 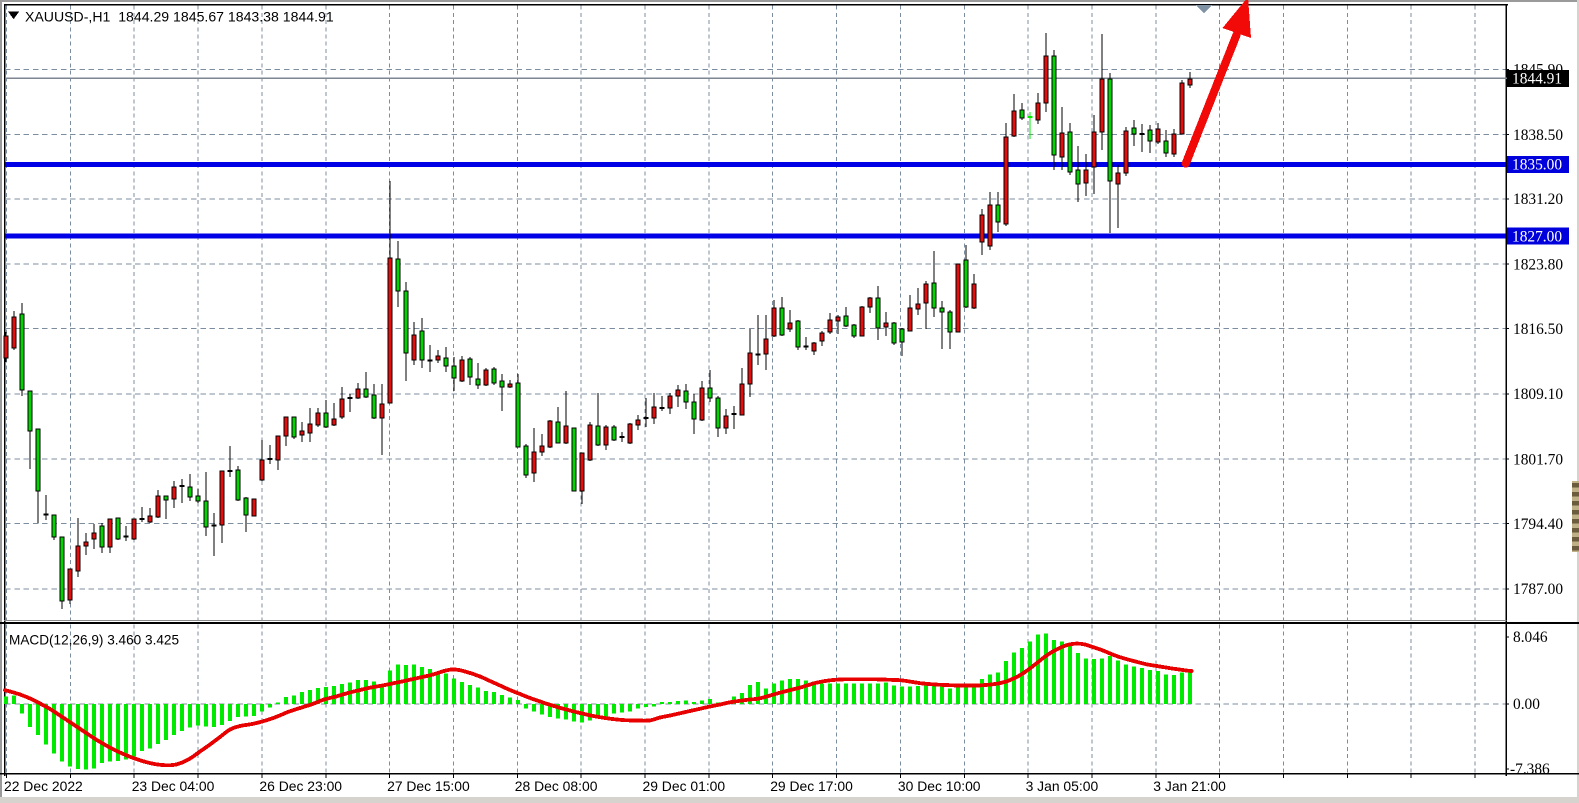 What do you see at coordinates (1537, 78) in the screenshot?
I see `svg-text: 1844.91` at bounding box center [1537, 78].